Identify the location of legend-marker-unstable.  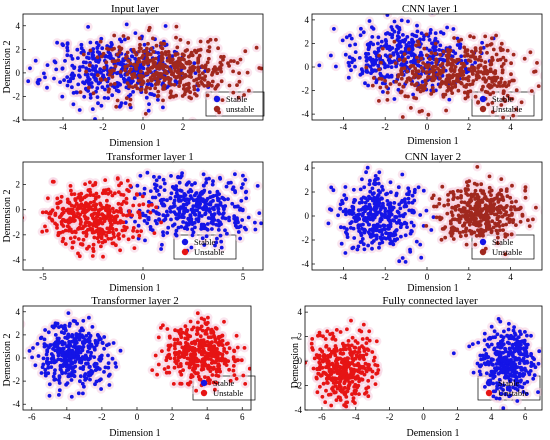
(483, 109).